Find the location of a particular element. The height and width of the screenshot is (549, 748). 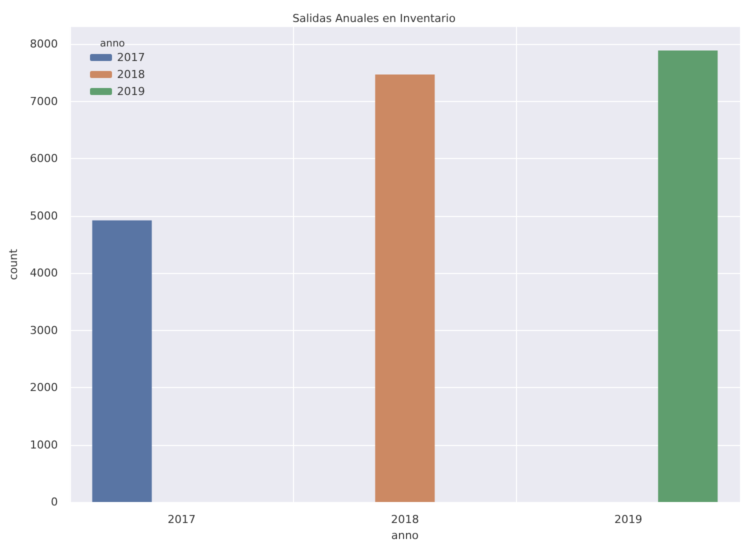

y-tick-label: 1000 is located at coordinates (44, 445).